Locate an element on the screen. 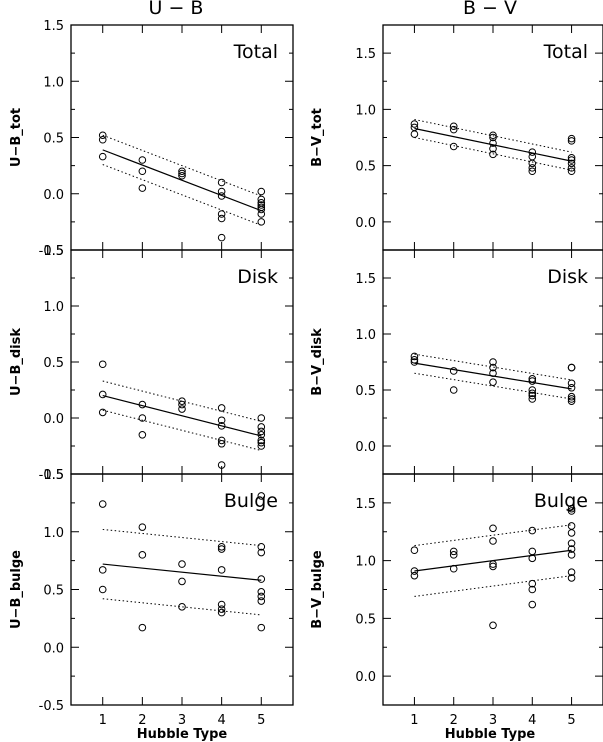  column-title-u-b: U − B is located at coordinates (176, 9).